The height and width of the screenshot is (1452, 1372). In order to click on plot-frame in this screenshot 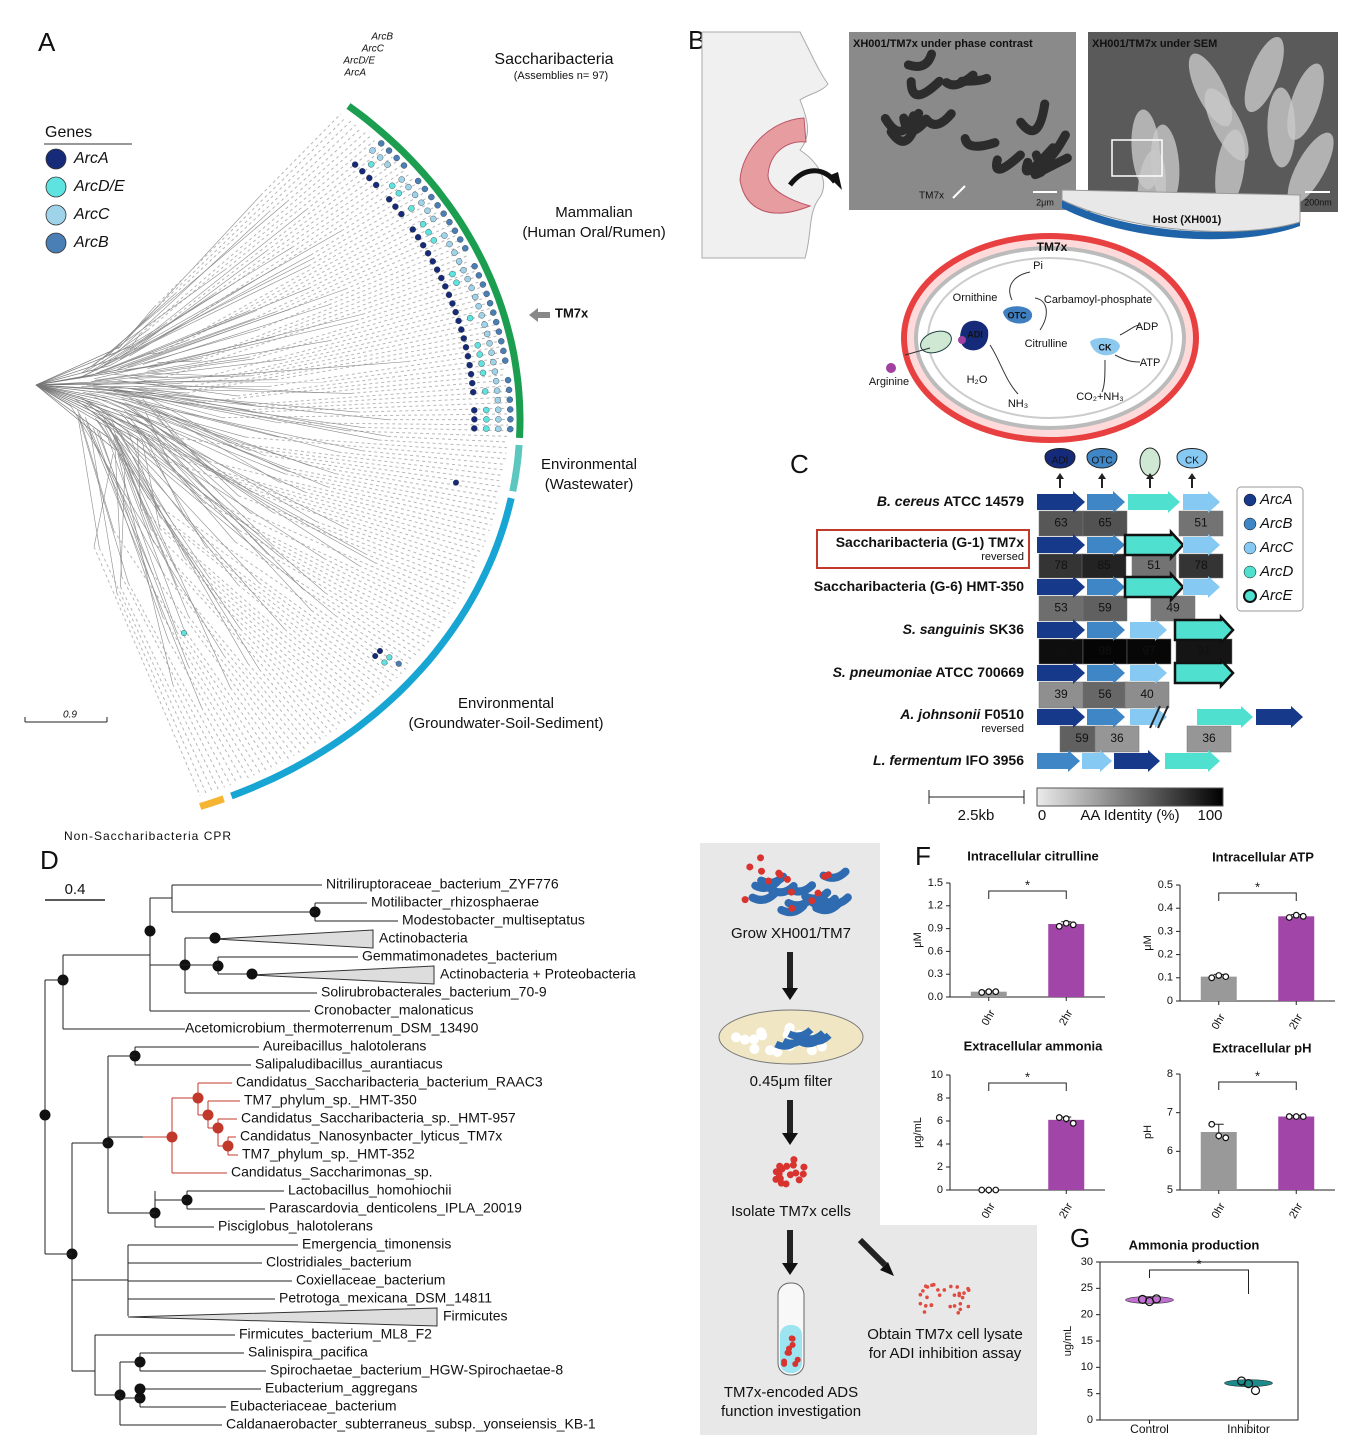, I will do `click(1199, 1341)`.